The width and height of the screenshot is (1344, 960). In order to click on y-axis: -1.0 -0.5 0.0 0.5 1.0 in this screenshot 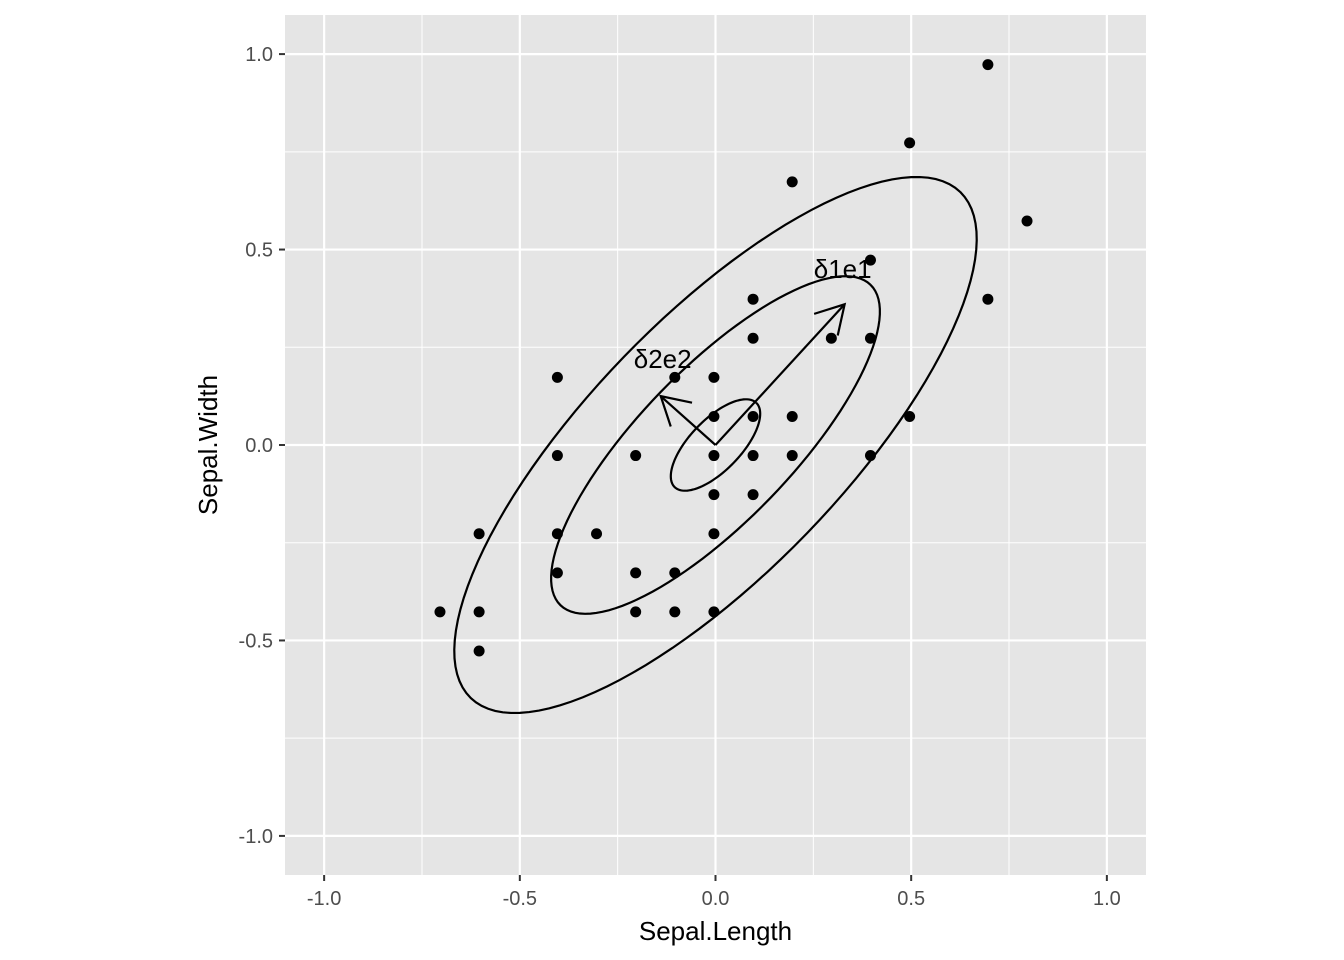, I will do `click(262, 446)`.